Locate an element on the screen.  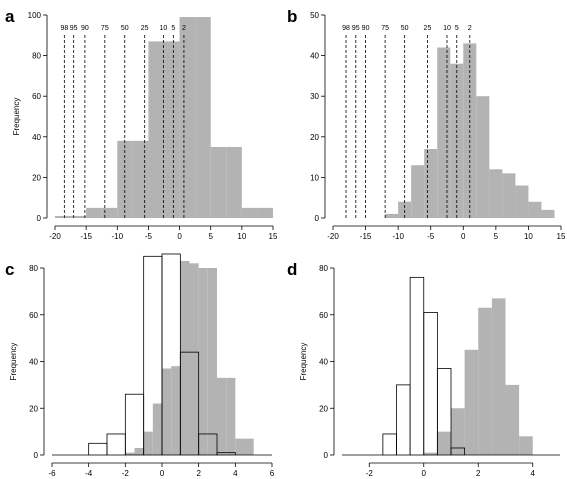
percentile-label: 90 is located at coordinates (85, 28).